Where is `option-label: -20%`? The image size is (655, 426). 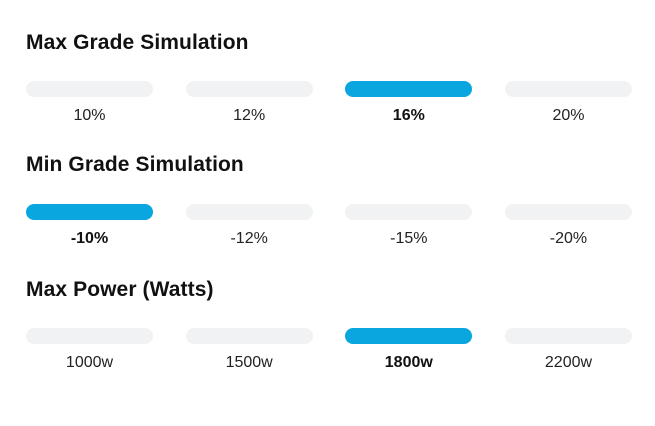 option-label: -20% is located at coordinates (568, 238).